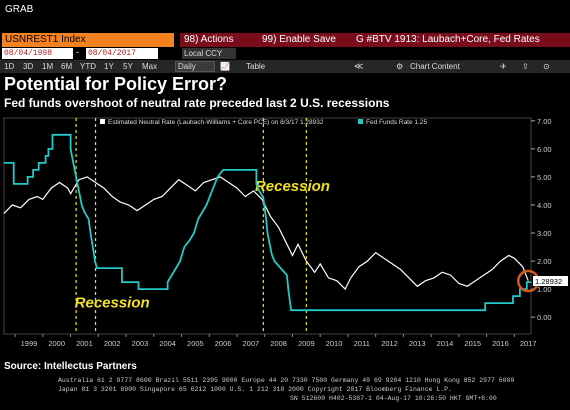 The width and height of the screenshot is (570, 410). What do you see at coordinates (544, 233) in the screenshot?
I see `y-tick-label: 3.00` at bounding box center [544, 233].